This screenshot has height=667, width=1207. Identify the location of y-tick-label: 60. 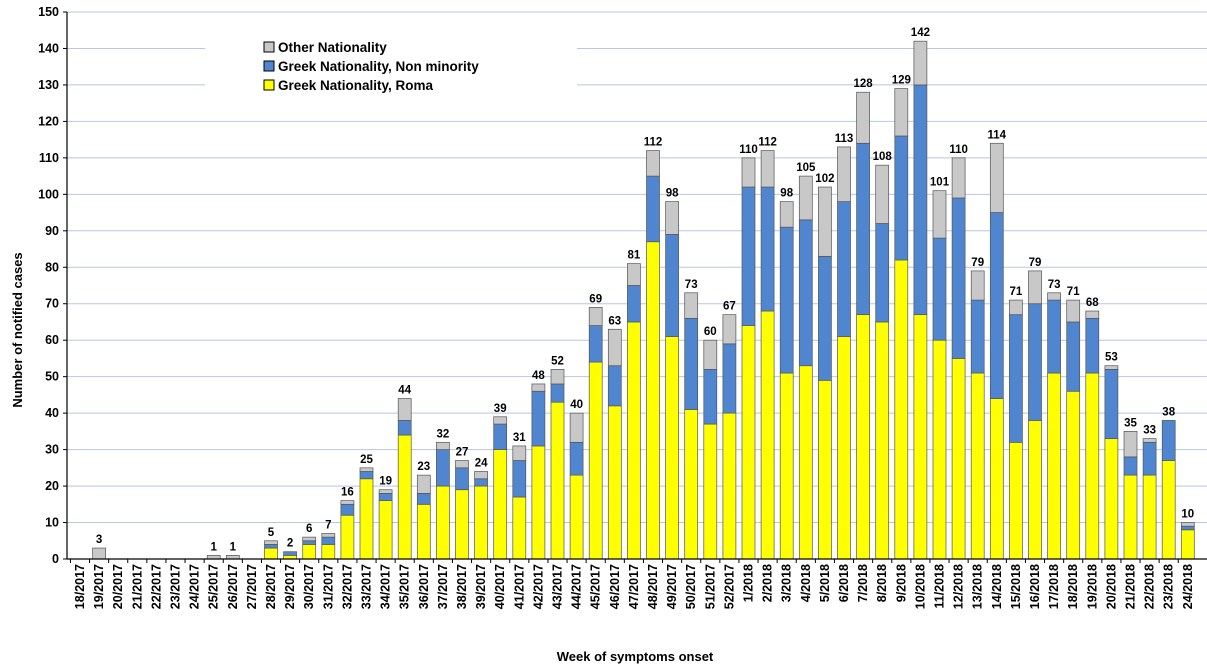
(52, 340).